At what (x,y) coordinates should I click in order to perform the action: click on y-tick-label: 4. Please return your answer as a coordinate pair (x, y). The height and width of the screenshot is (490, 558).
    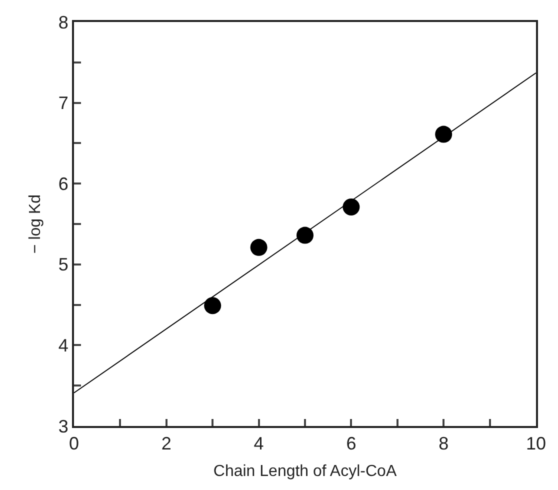
    Looking at the image, I should click on (63, 346).